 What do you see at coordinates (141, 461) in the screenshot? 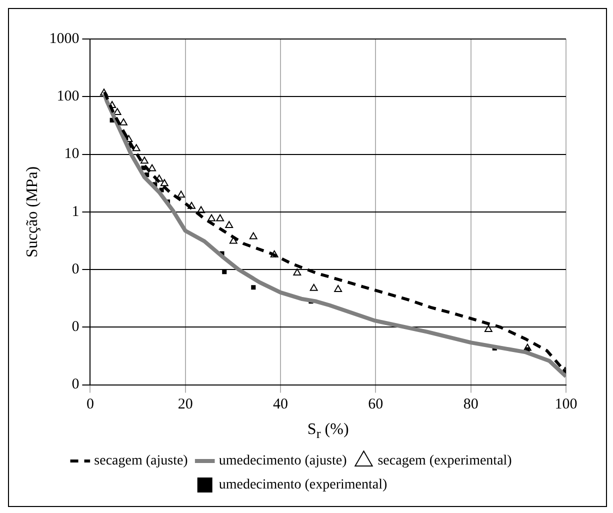
I see `legend-label: secagem (ajuste)` at bounding box center [141, 461].